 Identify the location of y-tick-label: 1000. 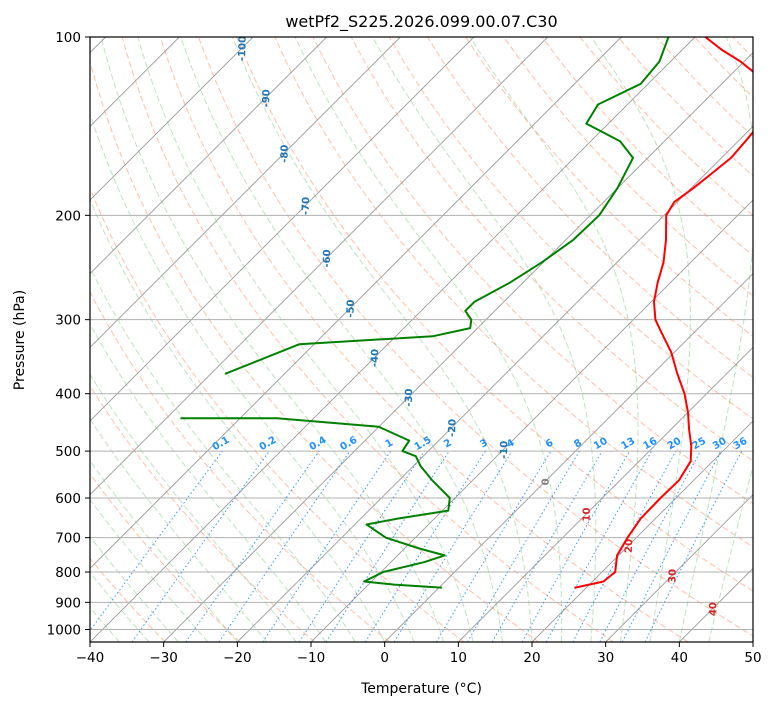
(64, 630).